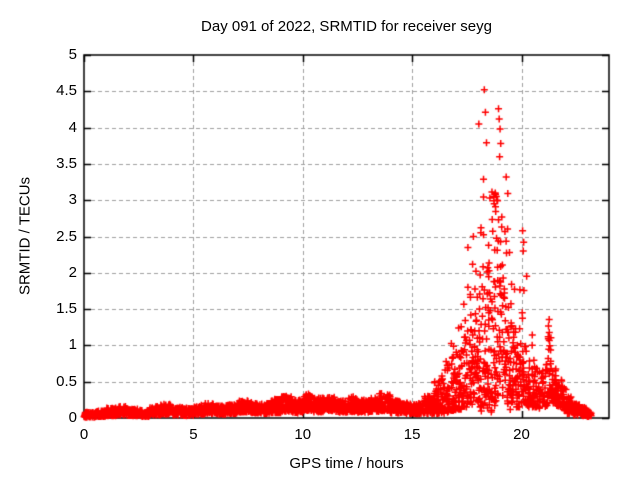 This screenshot has height=480, width=640. Describe the element at coordinates (72, 200) in the screenshot. I see `y-tick-label: 3` at that location.